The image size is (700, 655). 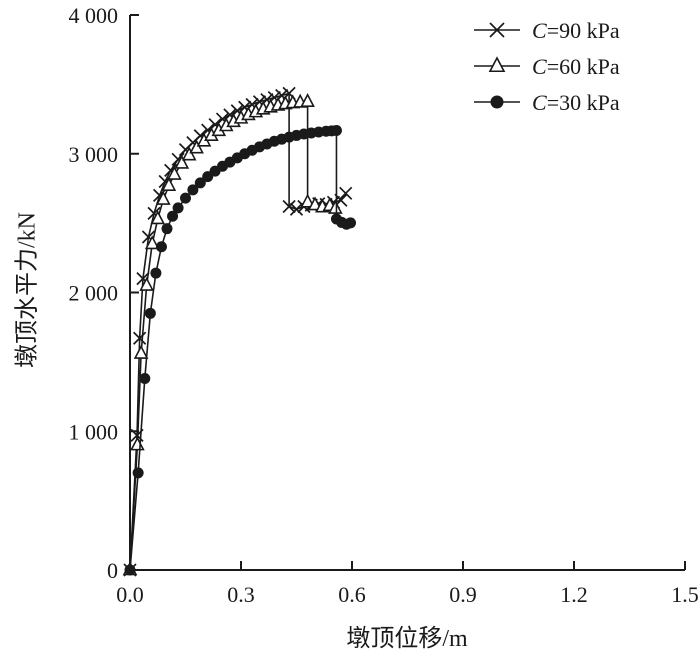 What do you see at coordinates (112, 570) in the screenshot?
I see `y-tick-label: 0` at bounding box center [112, 570].